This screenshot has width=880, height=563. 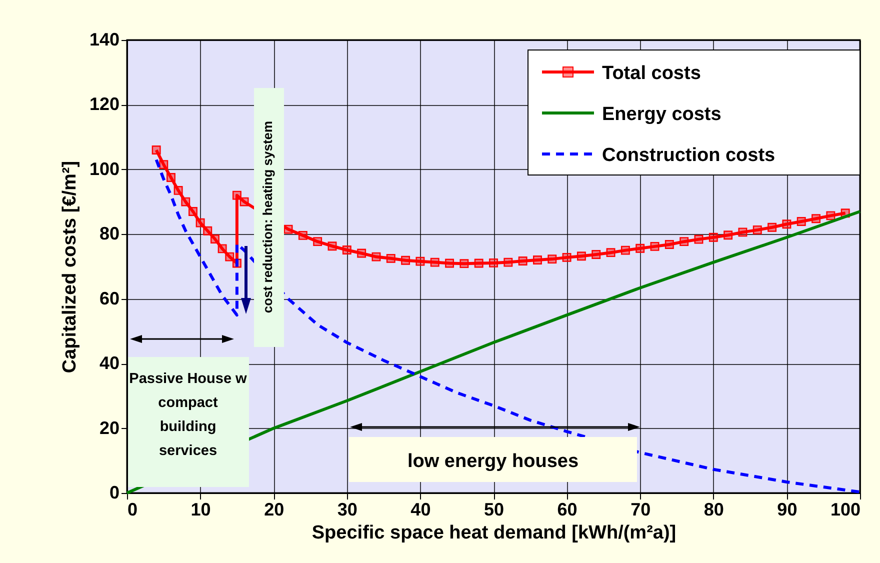 What do you see at coordinates (109, 428) in the screenshot?
I see `y-tick-label: 20` at bounding box center [109, 428].